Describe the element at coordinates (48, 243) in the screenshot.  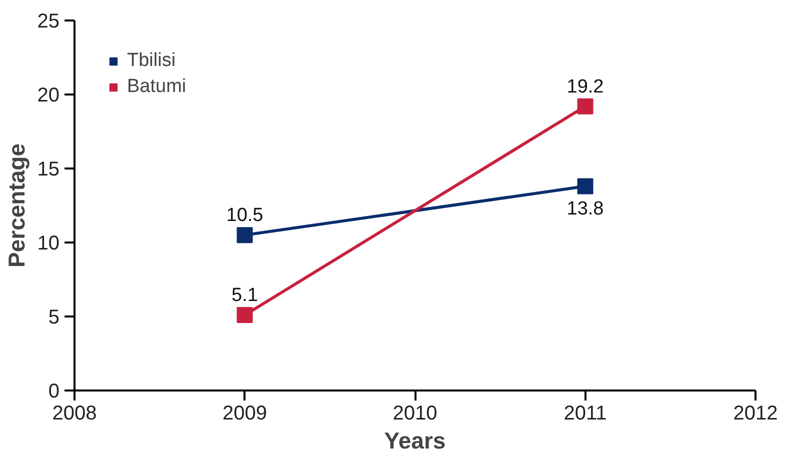
I see `y-tick-label: 10` at that location.